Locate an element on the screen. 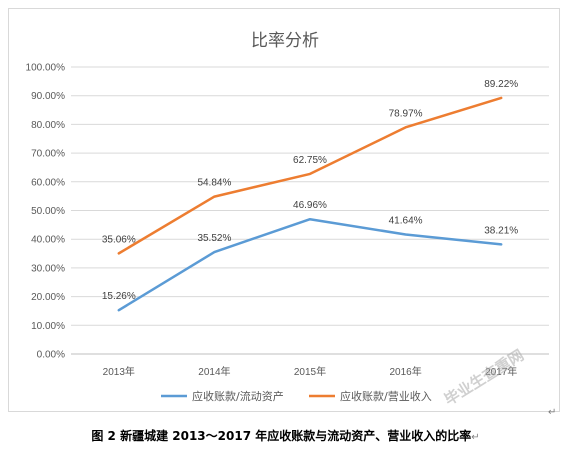  data-label: 35.52% is located at coordinates (214, 238).